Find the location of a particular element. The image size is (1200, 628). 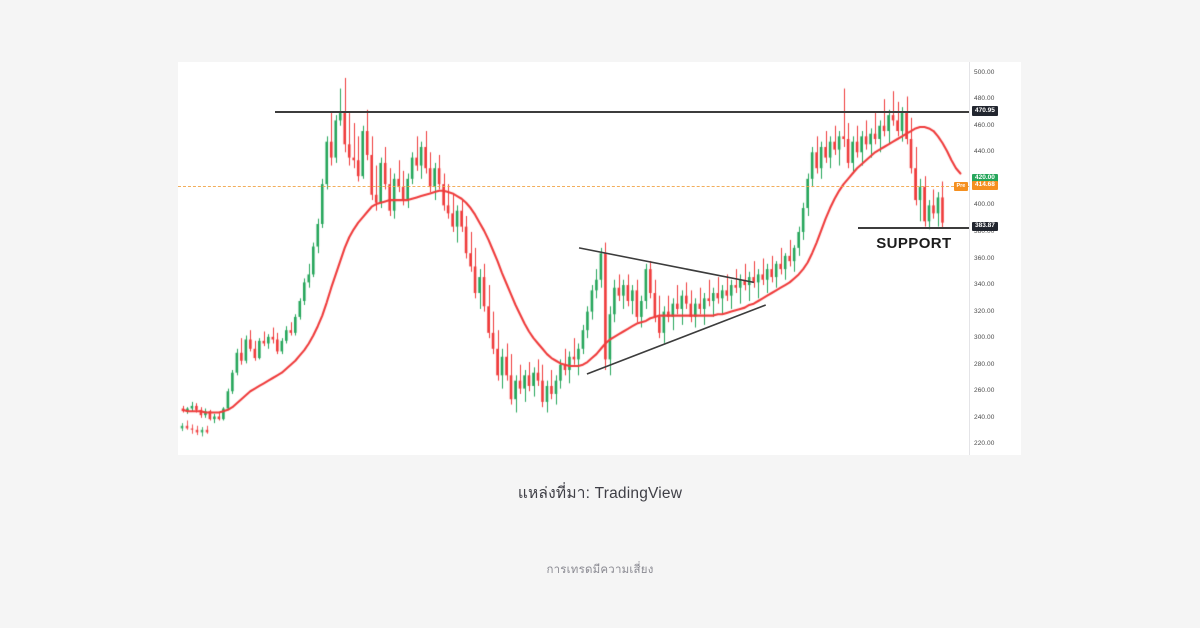

support-text-label: SUPPORT is located at coordinates (914, 243).